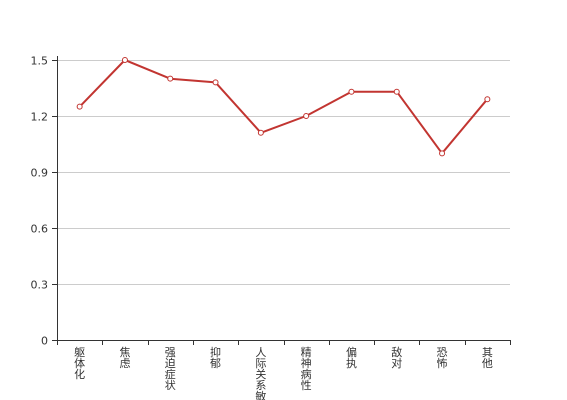 The image size is (567, 400). What do you see at coordinates (396, 357) in the screenshot?
I see `x-tick-label: 敌对` at bounding box center [396, 357].